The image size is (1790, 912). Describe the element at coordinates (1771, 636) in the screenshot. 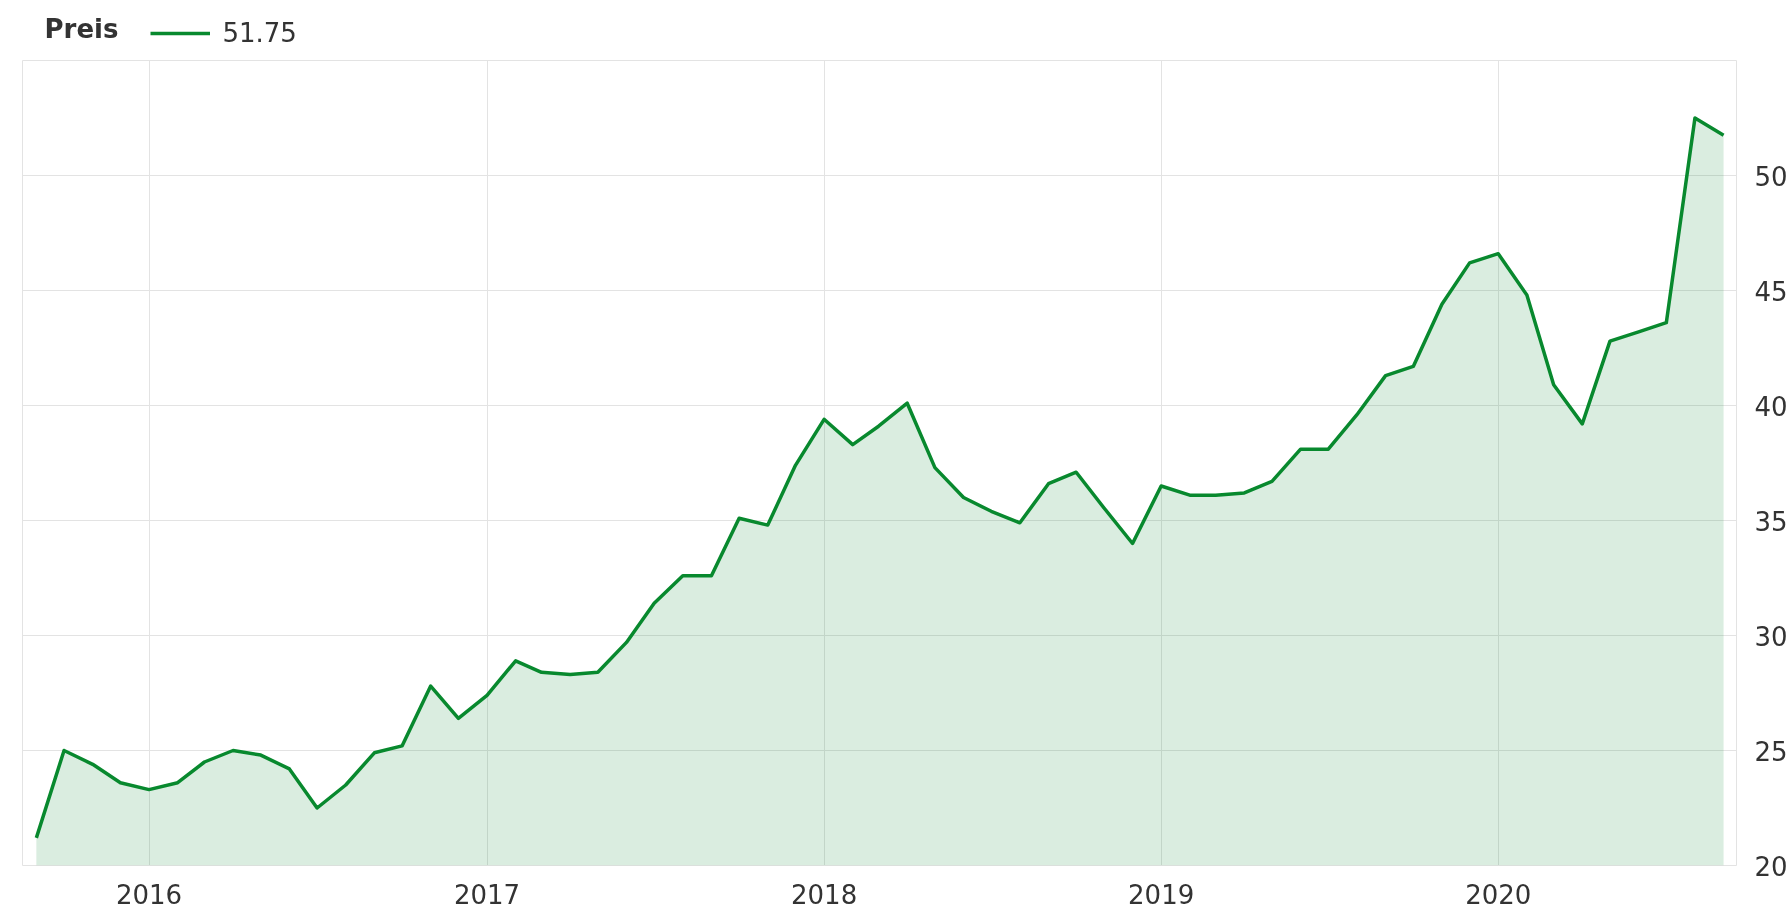

I see `y-tick-label: 30` at that location.